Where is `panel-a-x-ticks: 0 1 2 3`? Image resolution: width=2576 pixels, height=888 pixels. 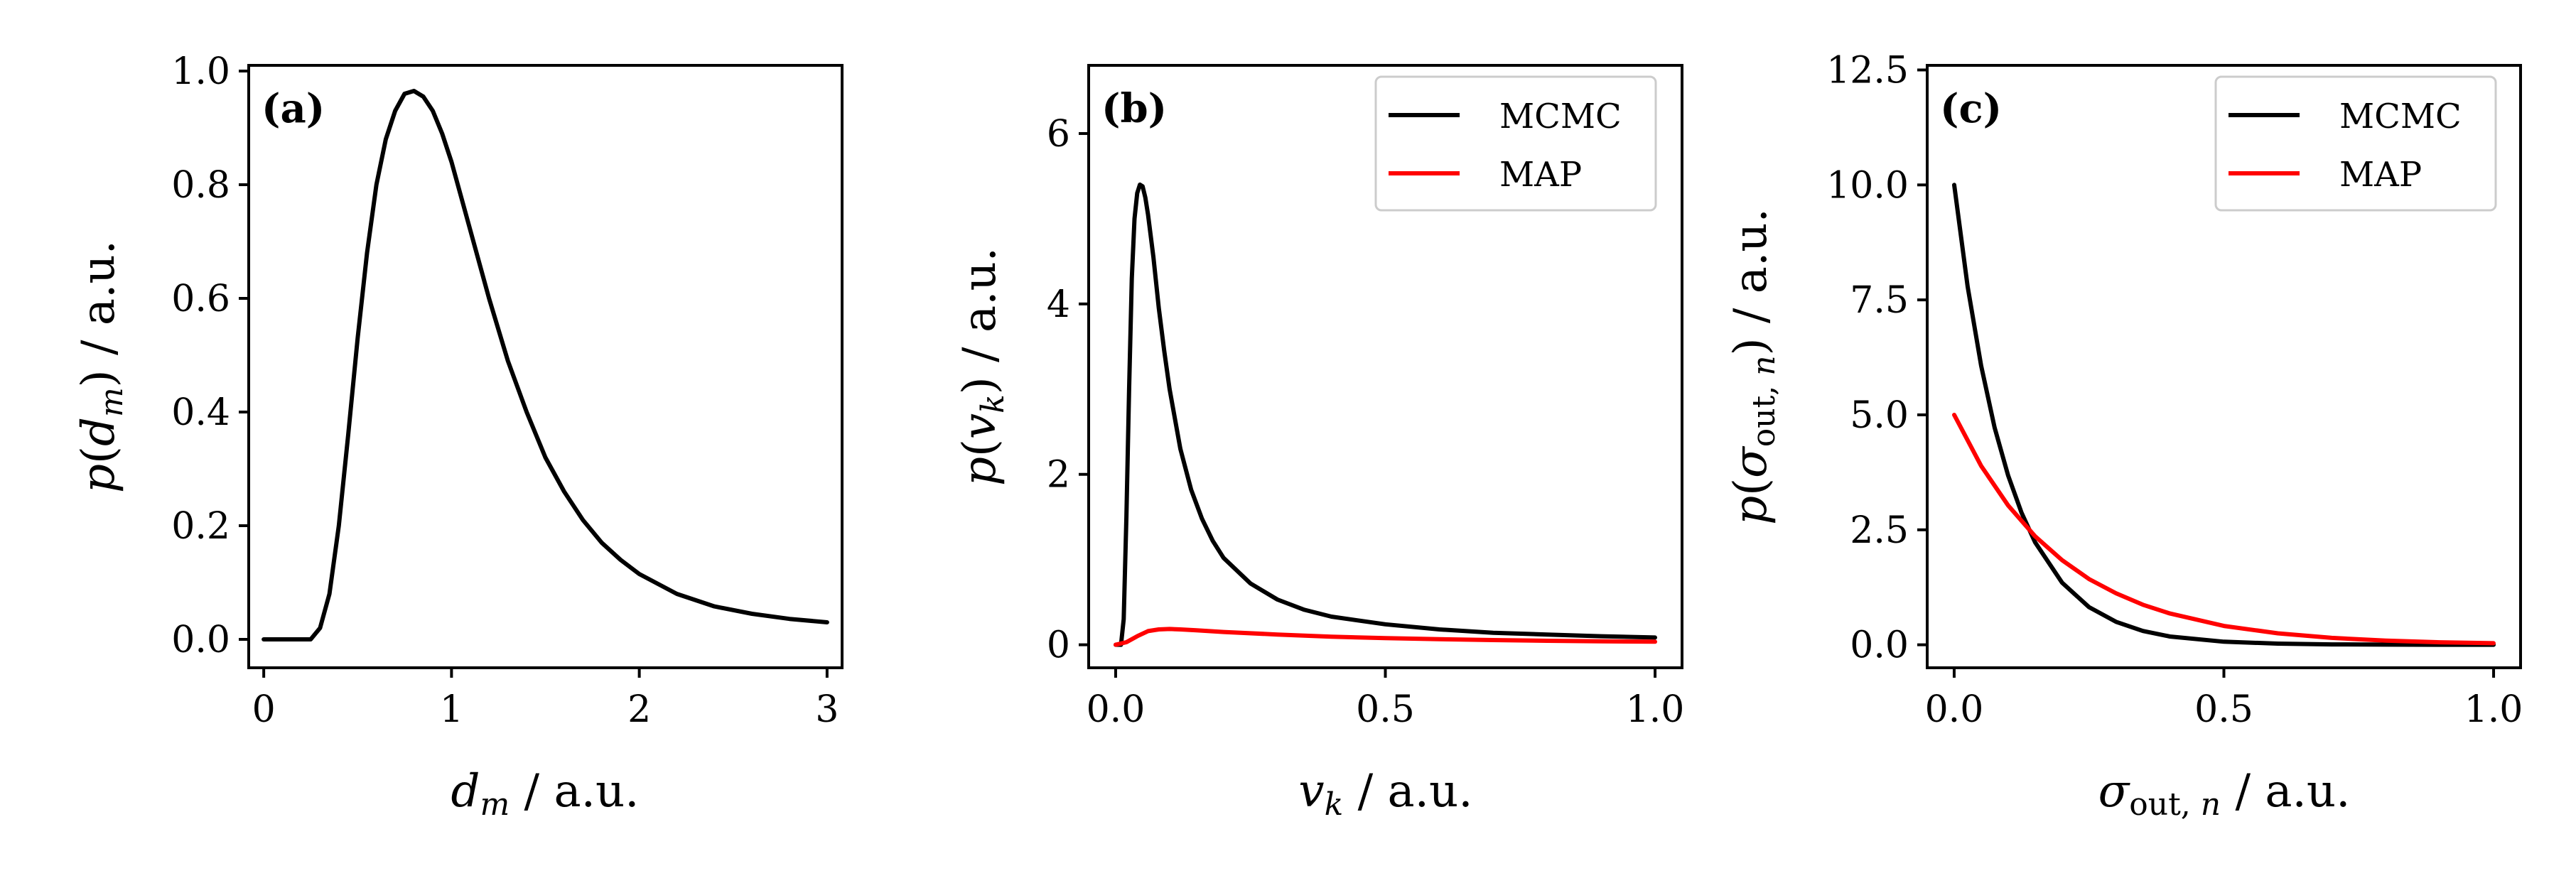
panel-a-x-ticks: 0 1 2 3 is located at coordinates (545, 699).